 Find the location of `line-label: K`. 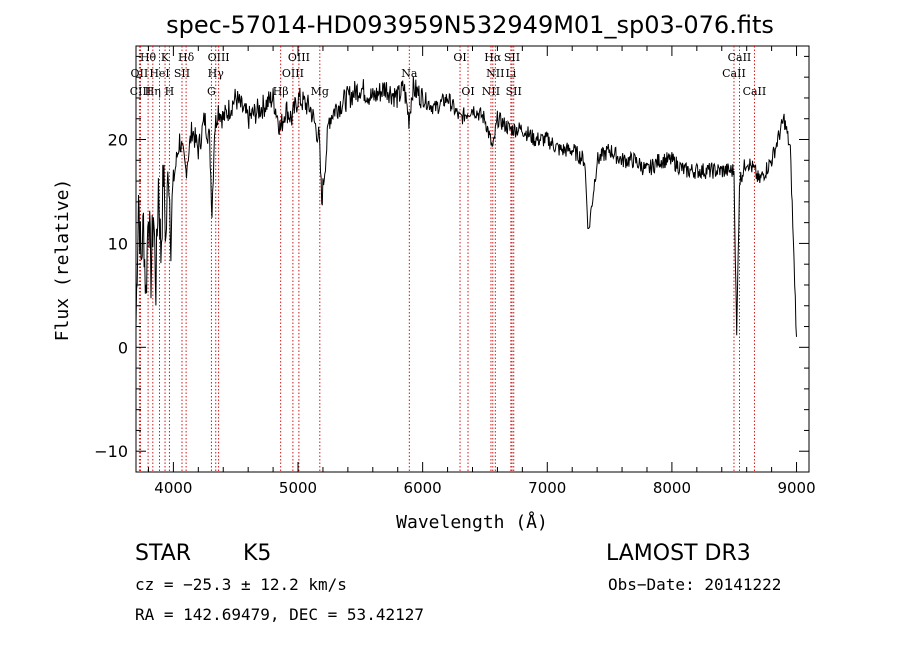

line-label: K is located at coordinates (165, 57).